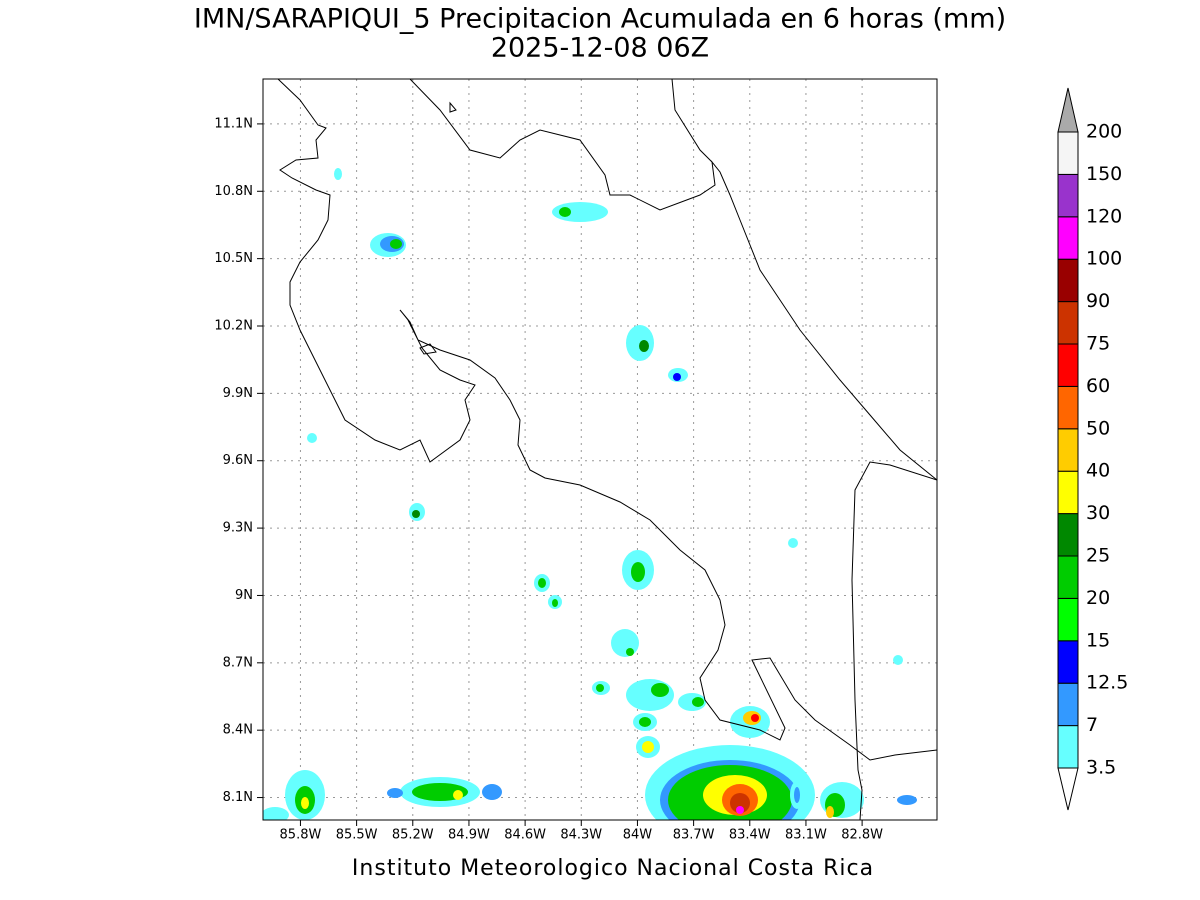 Image resolution: width=1200 pixels, height=900 pixels. What do you see at coordinates (233, 326) in the screenshot?
I see `y-tick-label: 10.2N` at bounding box center [233, 326].